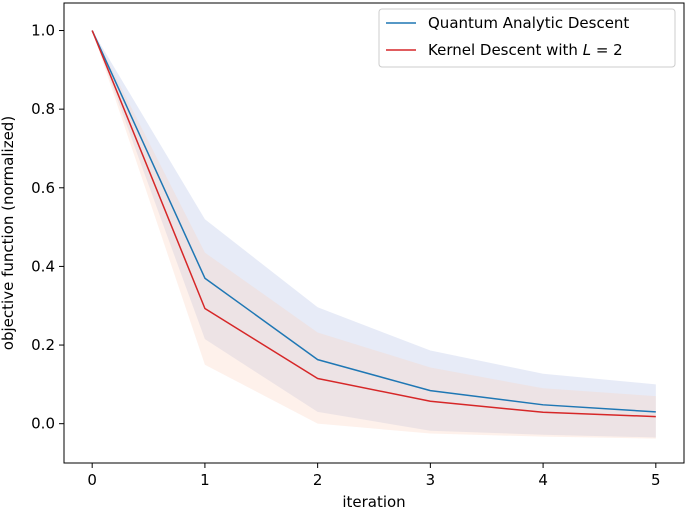 The height and width of the screenshot is (512, 685). What do you see at coordinates (318, 480) in the screenshot?
I see `x-tick-label: 2` at bounding box center [318, 480].